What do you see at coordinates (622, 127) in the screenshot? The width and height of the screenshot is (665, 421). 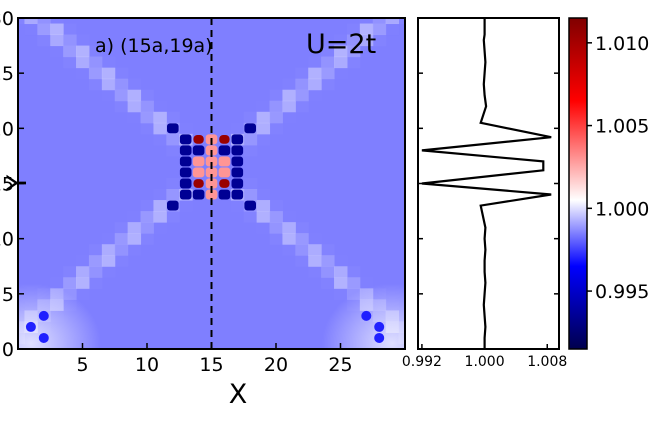 I see `colorbar-tick-label: 1.005` at bounding box center [622, 127].